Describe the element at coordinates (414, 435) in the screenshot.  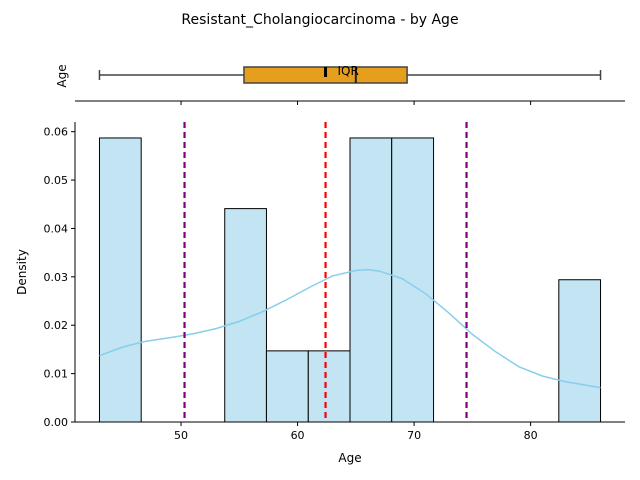
I see `x-tick-label: 70` at that location.